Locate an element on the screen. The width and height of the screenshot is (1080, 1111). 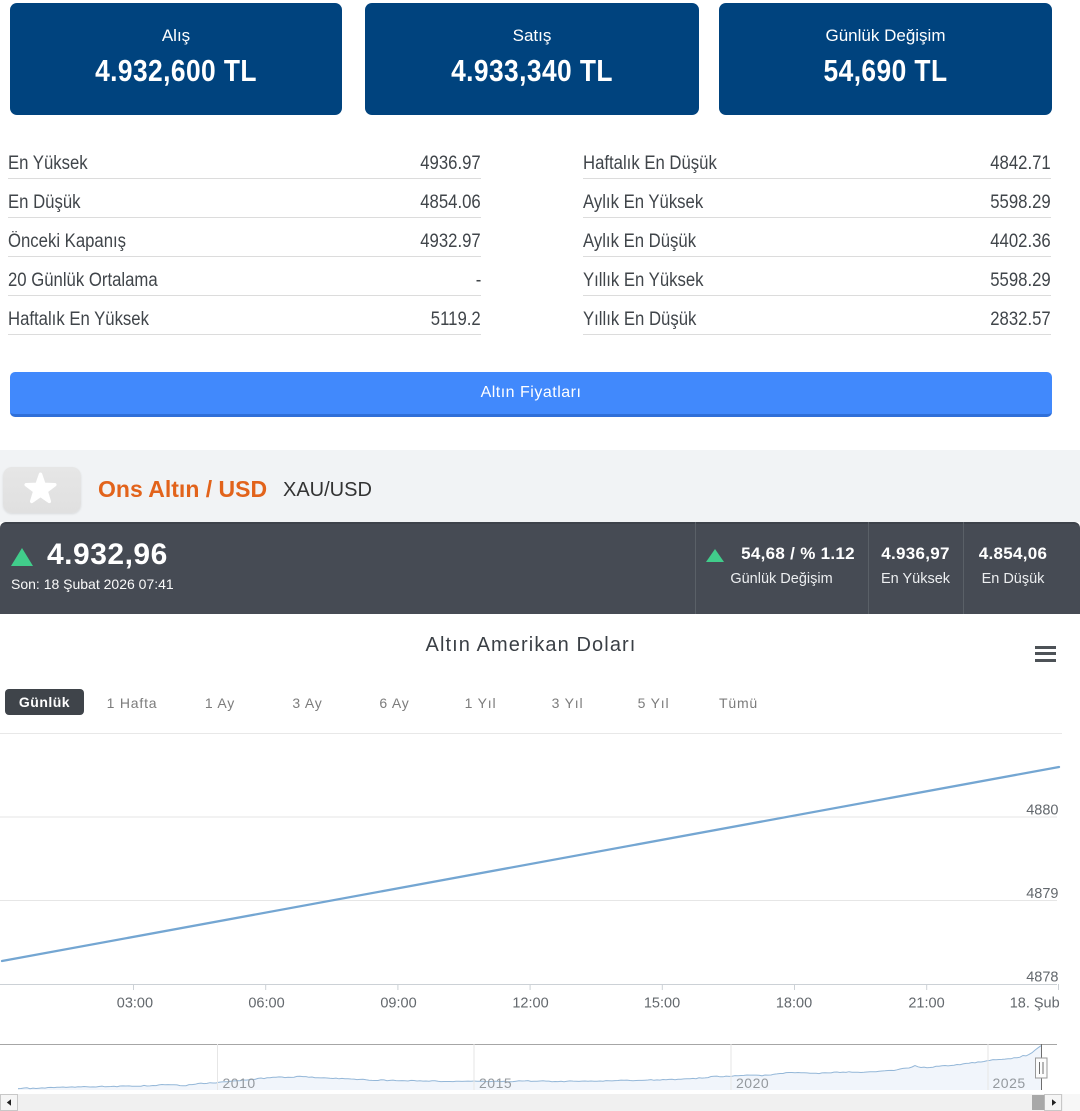
svg-text: 2025 is located at coordinates (1009, 1083).